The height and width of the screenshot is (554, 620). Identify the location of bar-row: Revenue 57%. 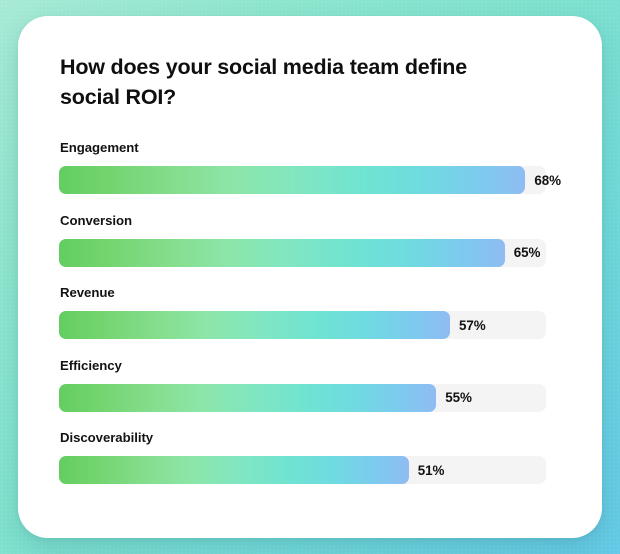
(309, 321).